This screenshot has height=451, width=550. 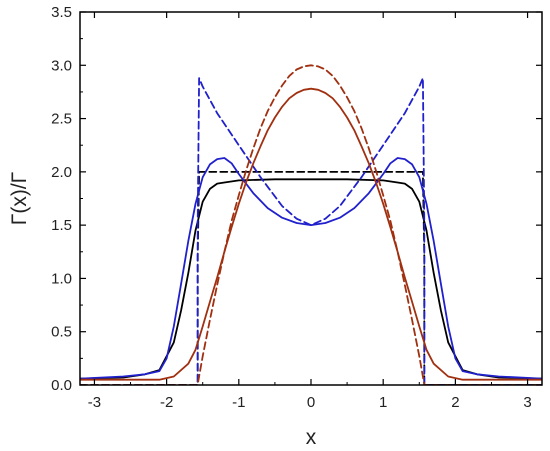 I want to click on x-tick-label: 0, so click(x=311, y=402).